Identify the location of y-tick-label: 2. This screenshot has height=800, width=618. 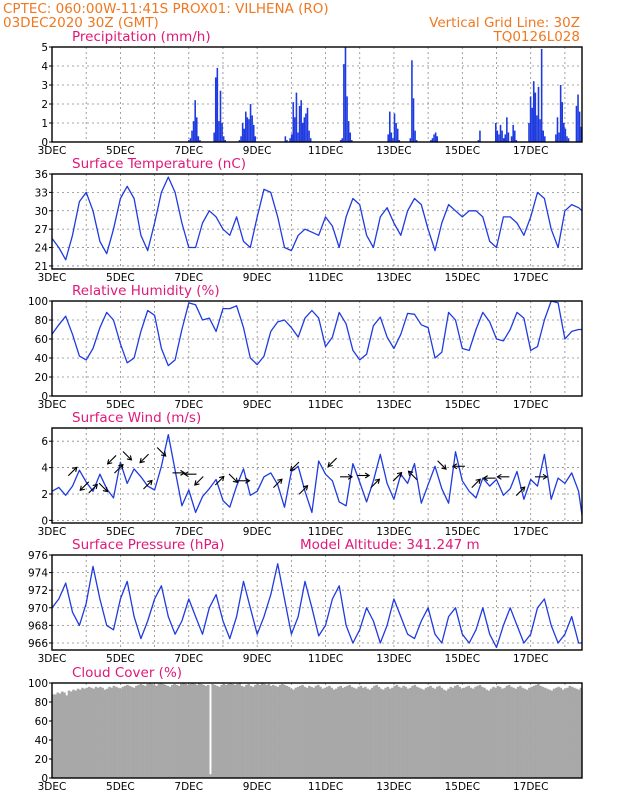
(44, 495).